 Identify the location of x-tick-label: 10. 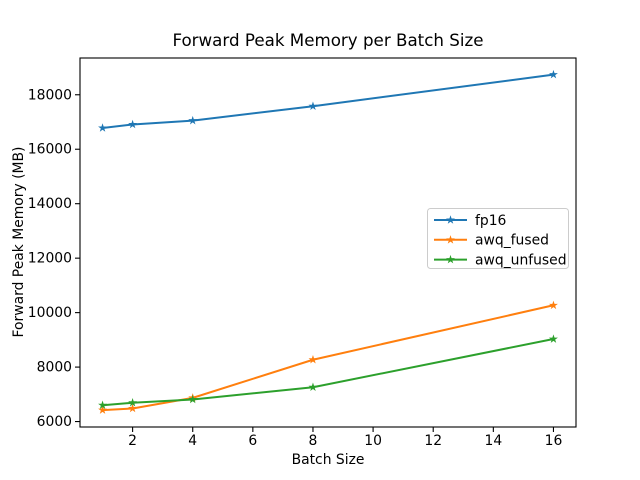
(373, 441).